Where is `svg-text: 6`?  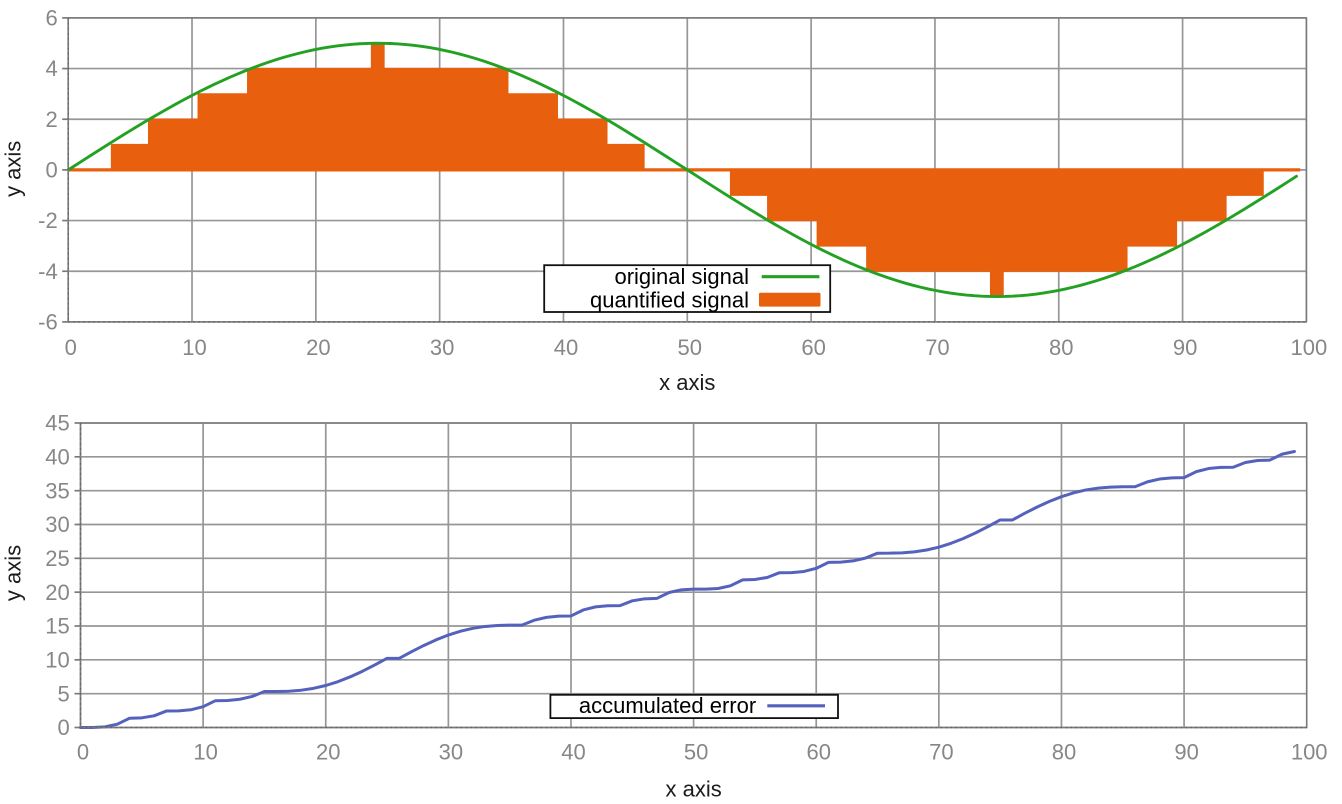
svg-text: 6 is located at coordinates (51, 18).